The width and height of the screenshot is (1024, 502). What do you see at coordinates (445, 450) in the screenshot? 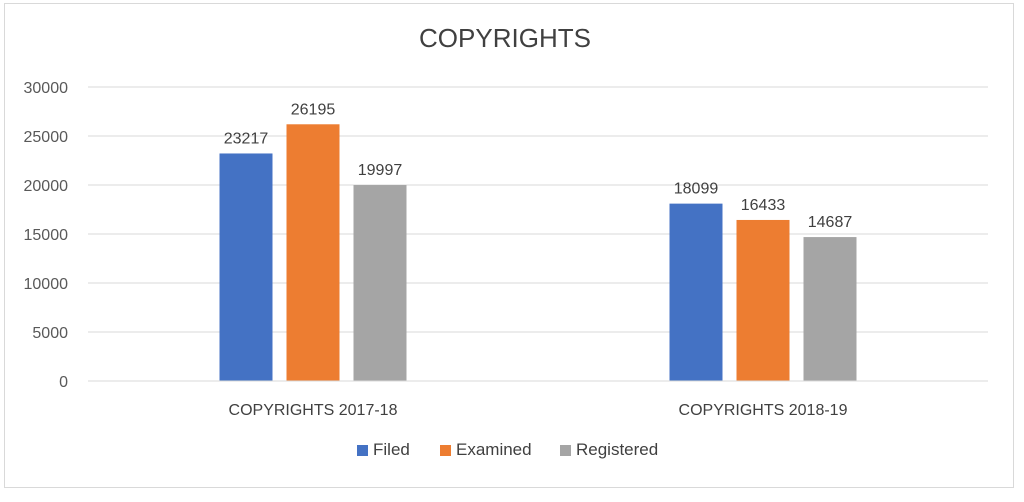
I see `legend-swatch-examined` at bounding box center [445, 450].